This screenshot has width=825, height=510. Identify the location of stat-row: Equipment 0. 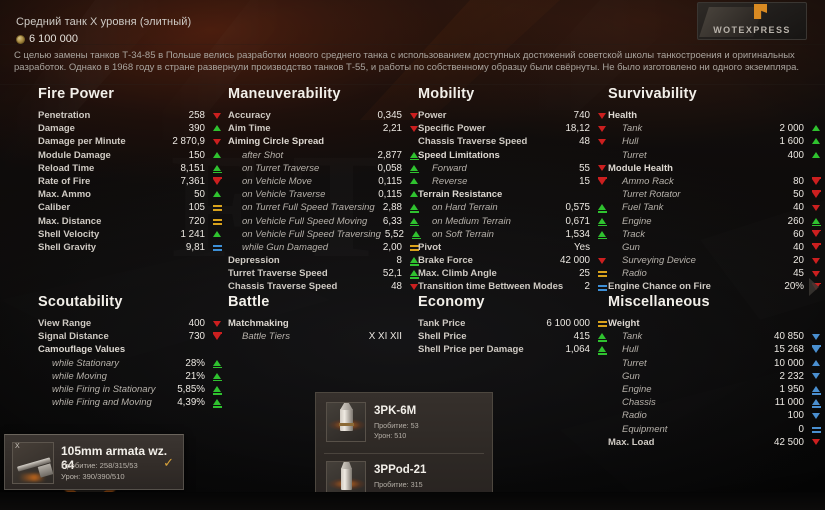
(715, 429).